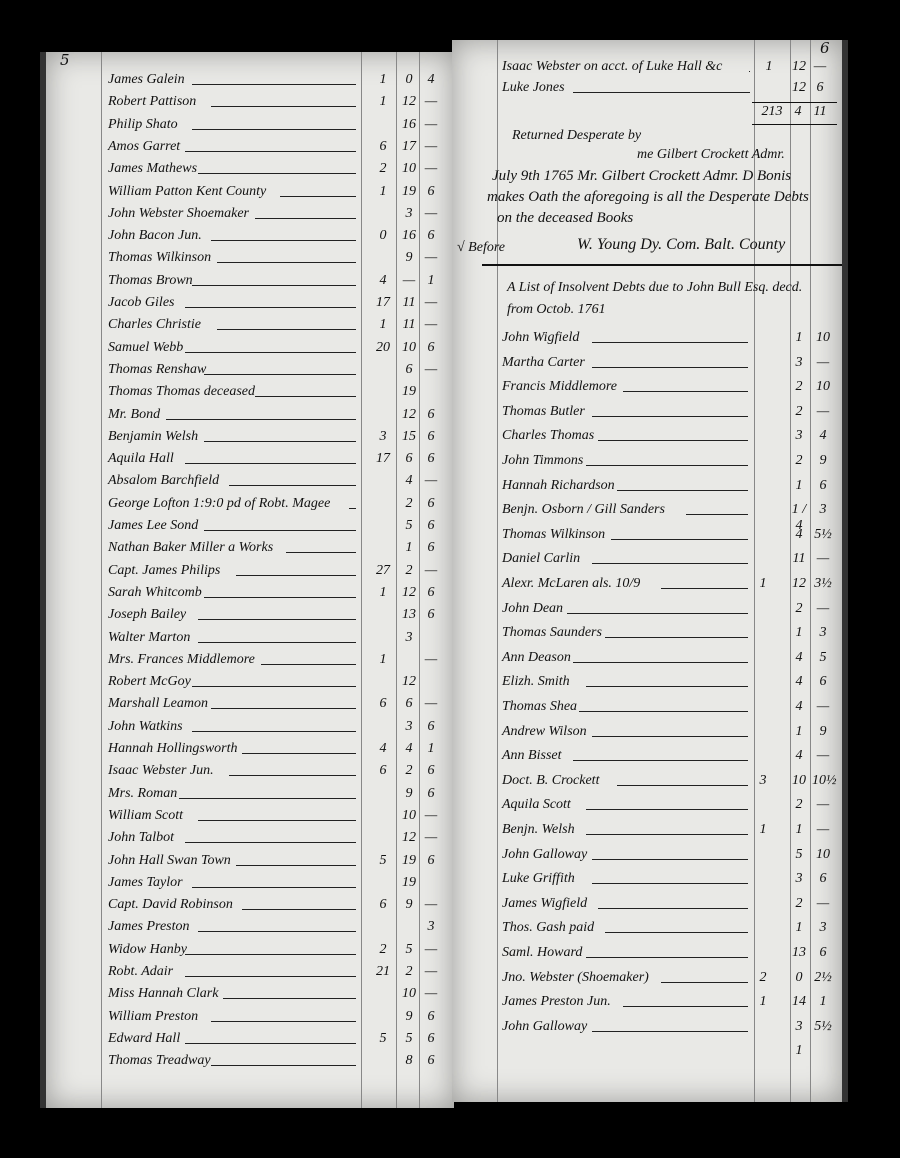 The width and height of the screenshot is (900, 1158). Describe the element at coordinates (143, 124) in the screenshot. I see `debtor-name: Philip Shato` at that location.